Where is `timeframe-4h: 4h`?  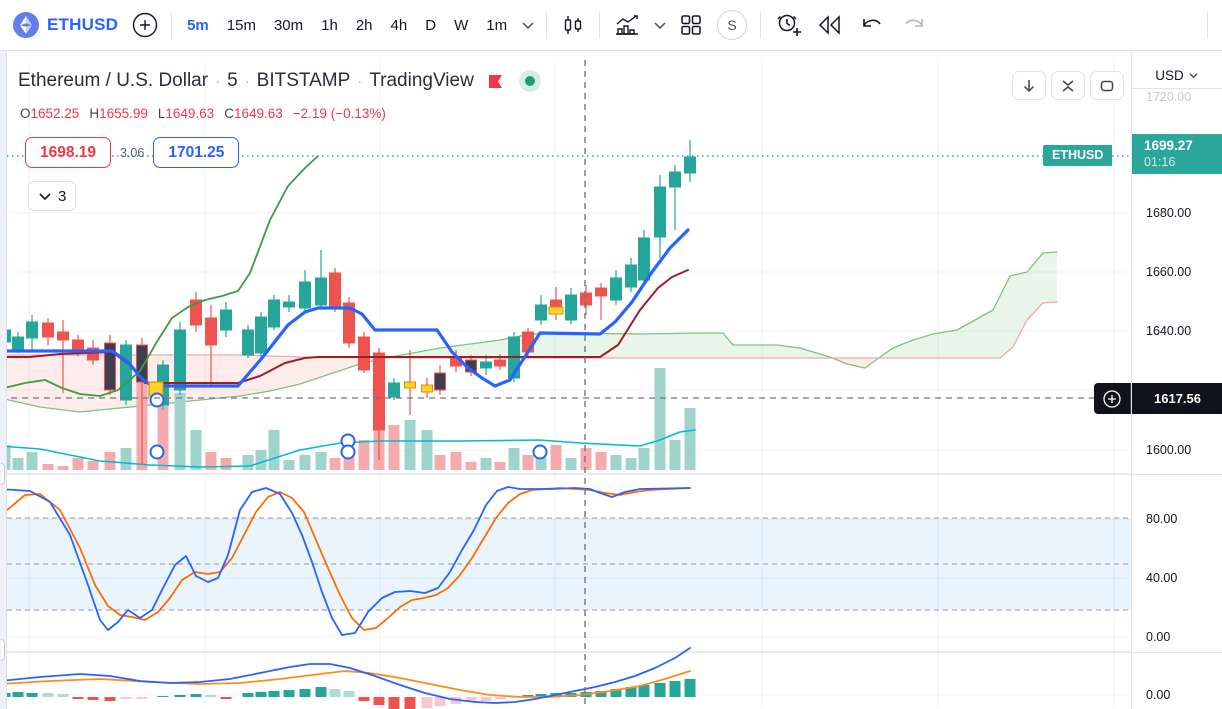
timeframe-4h: 4h is located at coordinates (399, 25).